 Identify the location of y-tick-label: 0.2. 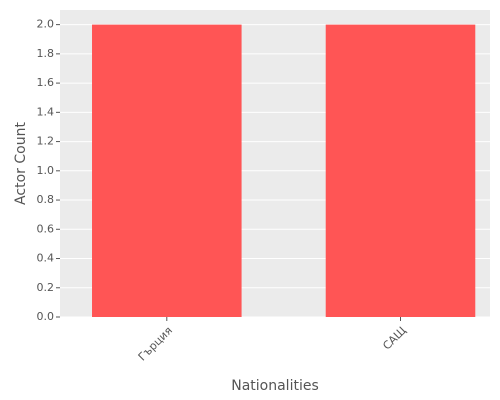
(46, 287).